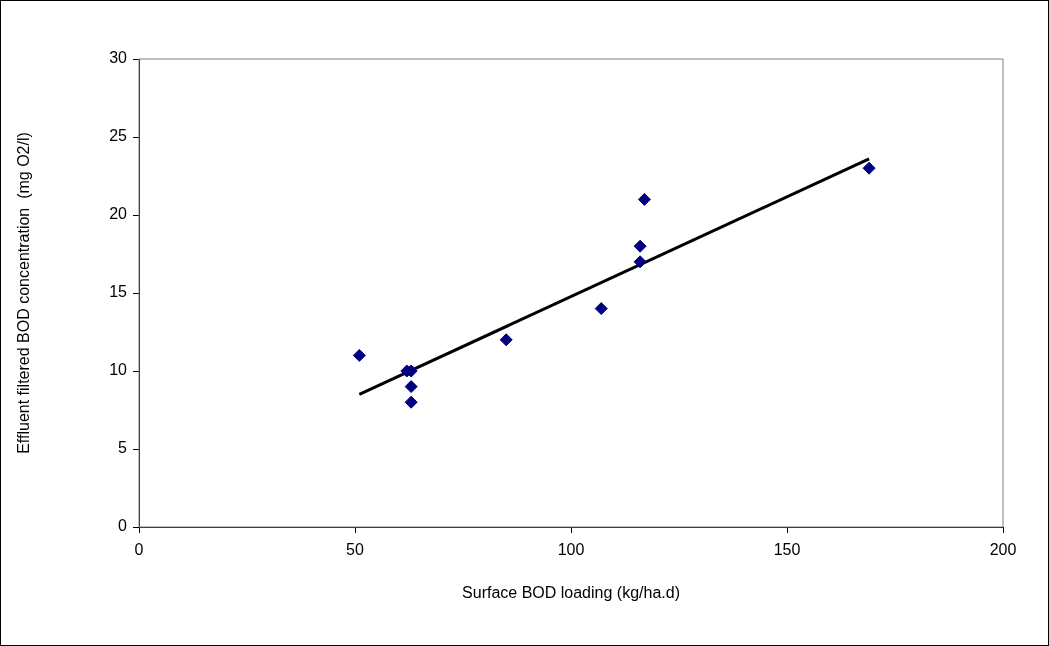  What do you see at coordinates (24, 293) in the screenshot?
I see `y-axis-title: Effluent filtered BOD concentration (mg O2/l)` at bounding box center [24, 293].